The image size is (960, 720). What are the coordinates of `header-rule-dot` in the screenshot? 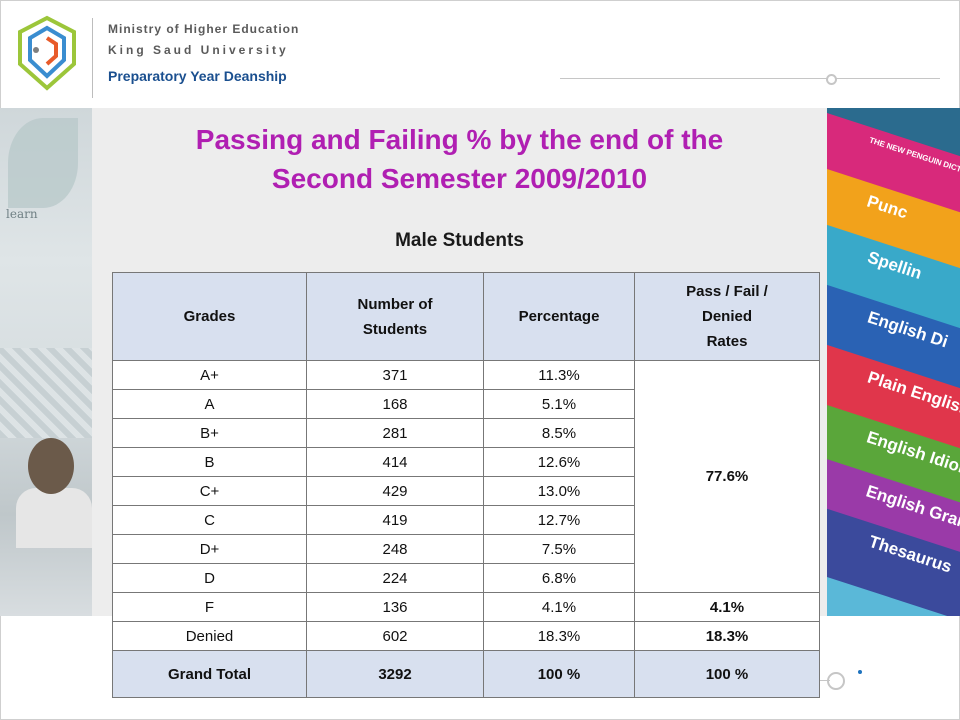 It's located at (831, 79).